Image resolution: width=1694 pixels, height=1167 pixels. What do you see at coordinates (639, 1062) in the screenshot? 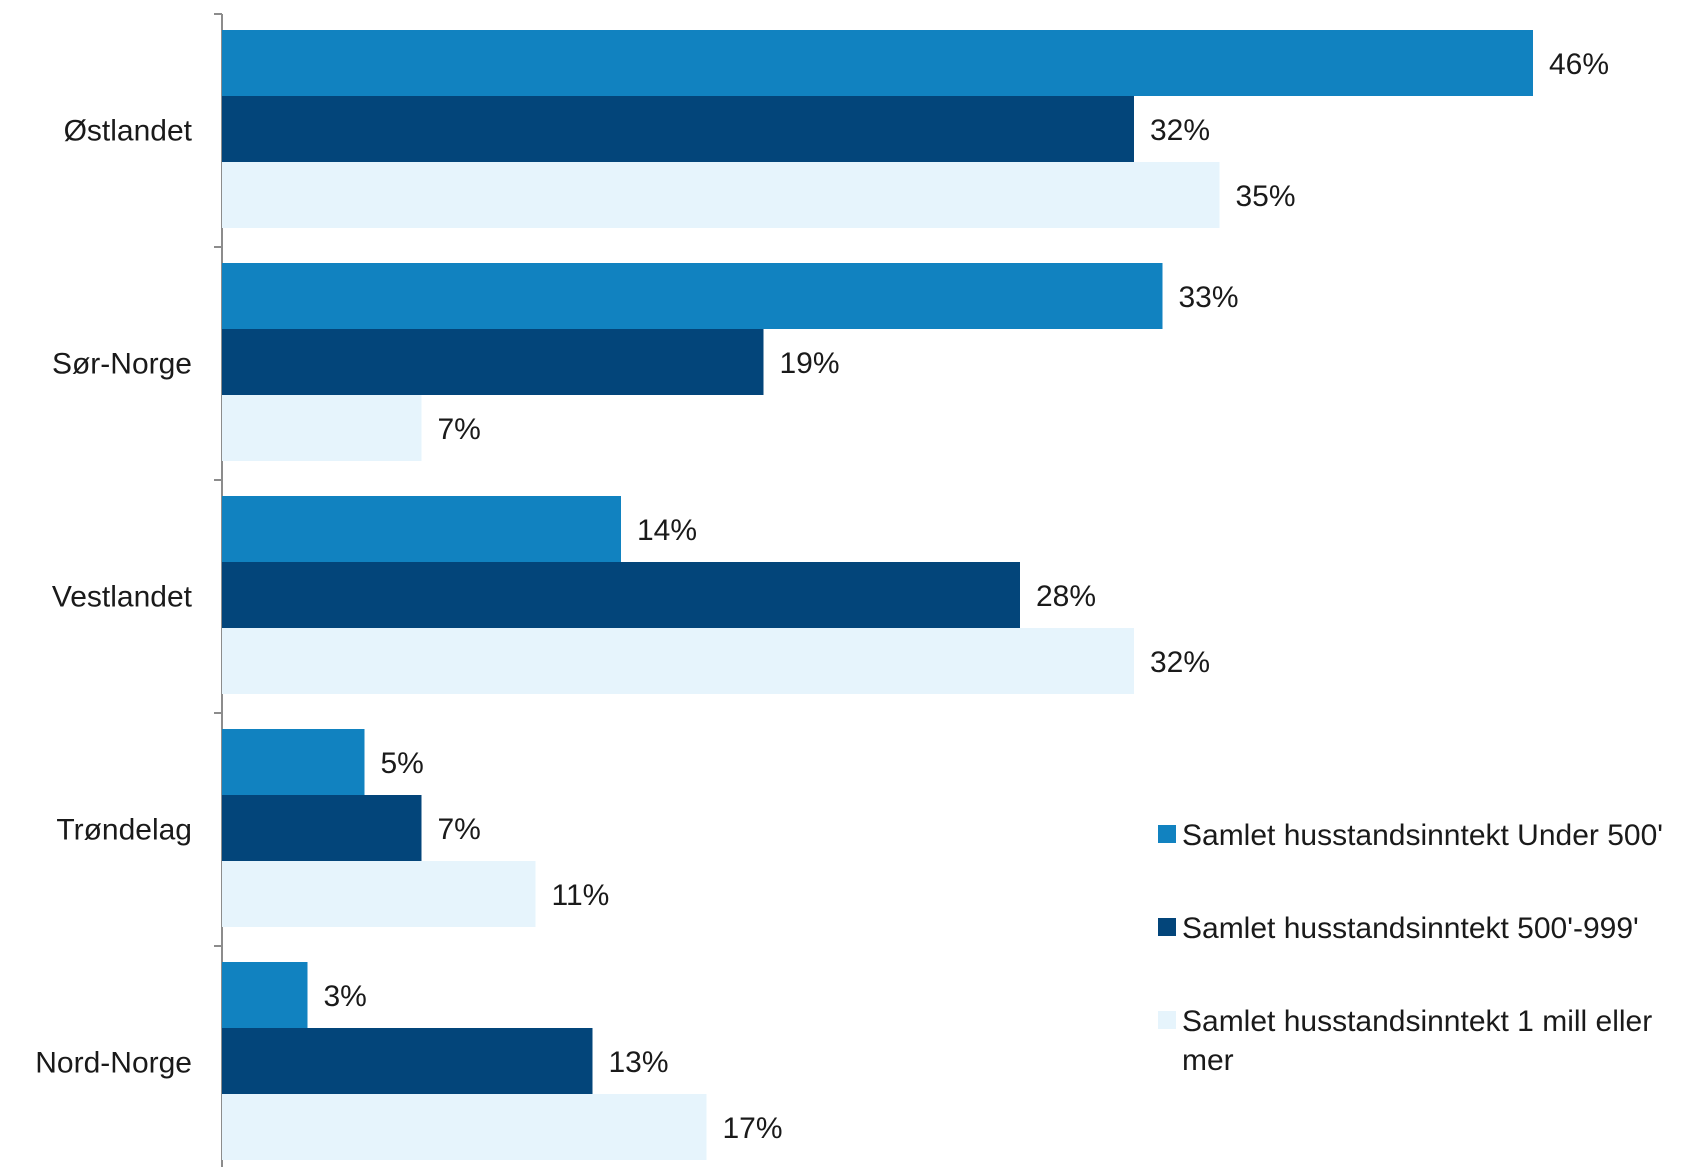
I see `data-label: 13%` at bounding box center [639, 1062].